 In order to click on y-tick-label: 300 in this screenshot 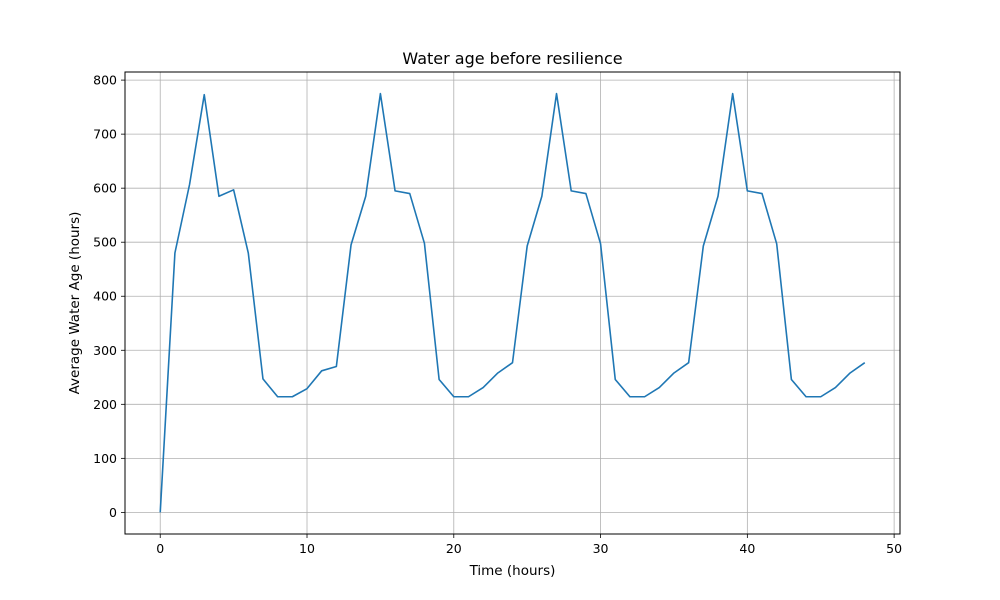, I will do `click(105, 350)`.